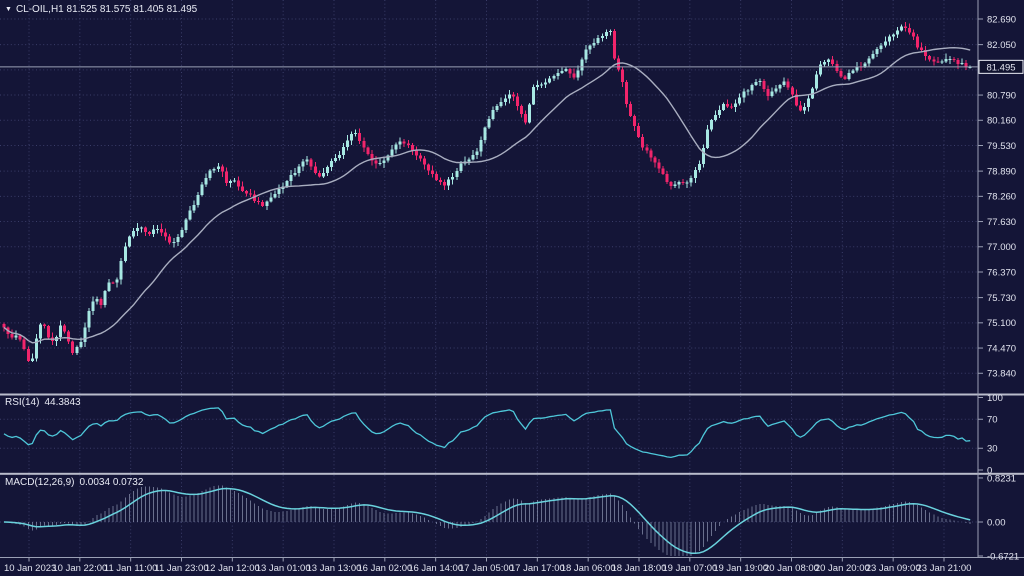  Describe the element at coordinates (639, 568) in the screenshot. I see `time-axis-label: 18 Jan 18:00` at that location.